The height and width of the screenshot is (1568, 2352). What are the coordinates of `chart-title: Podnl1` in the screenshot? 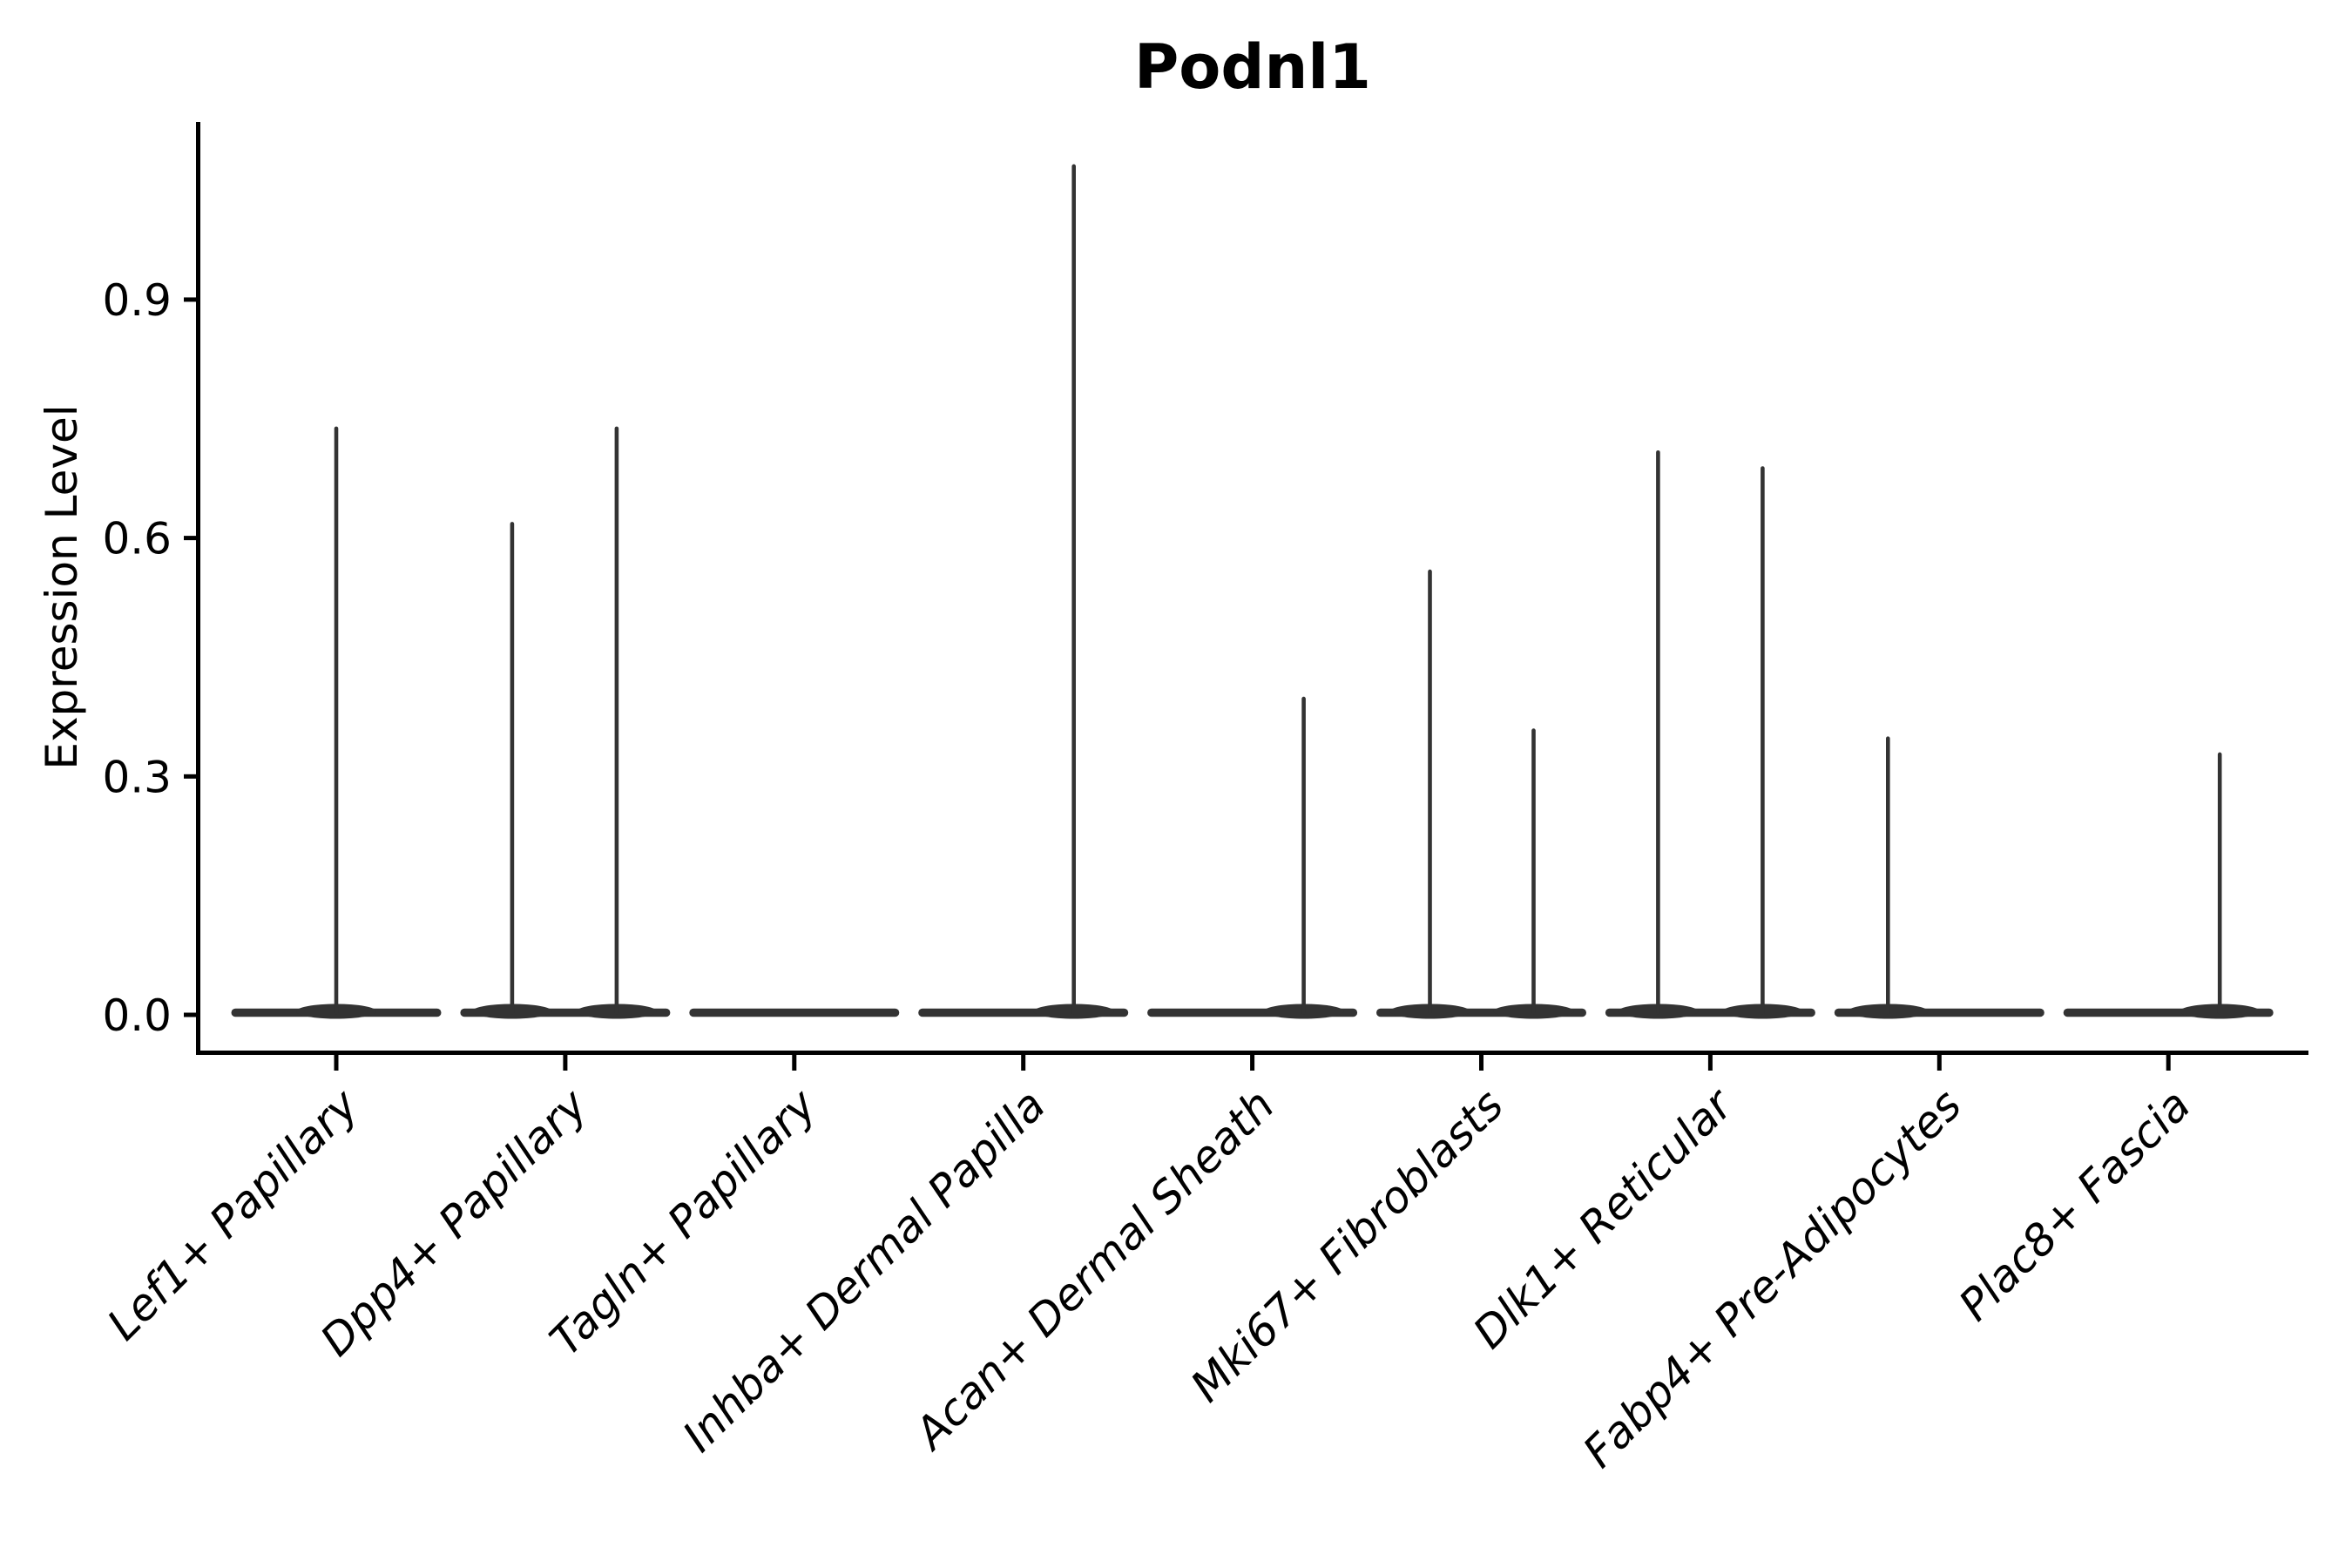 It's located at (1252, 67).